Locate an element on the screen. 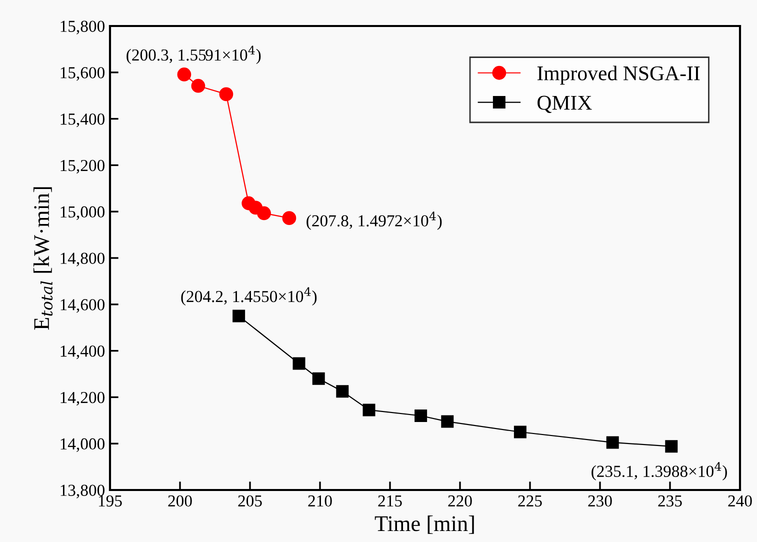 This screenshot has width=757, height=542. x-tick-label: 200 is located at coordinates (180, 501).